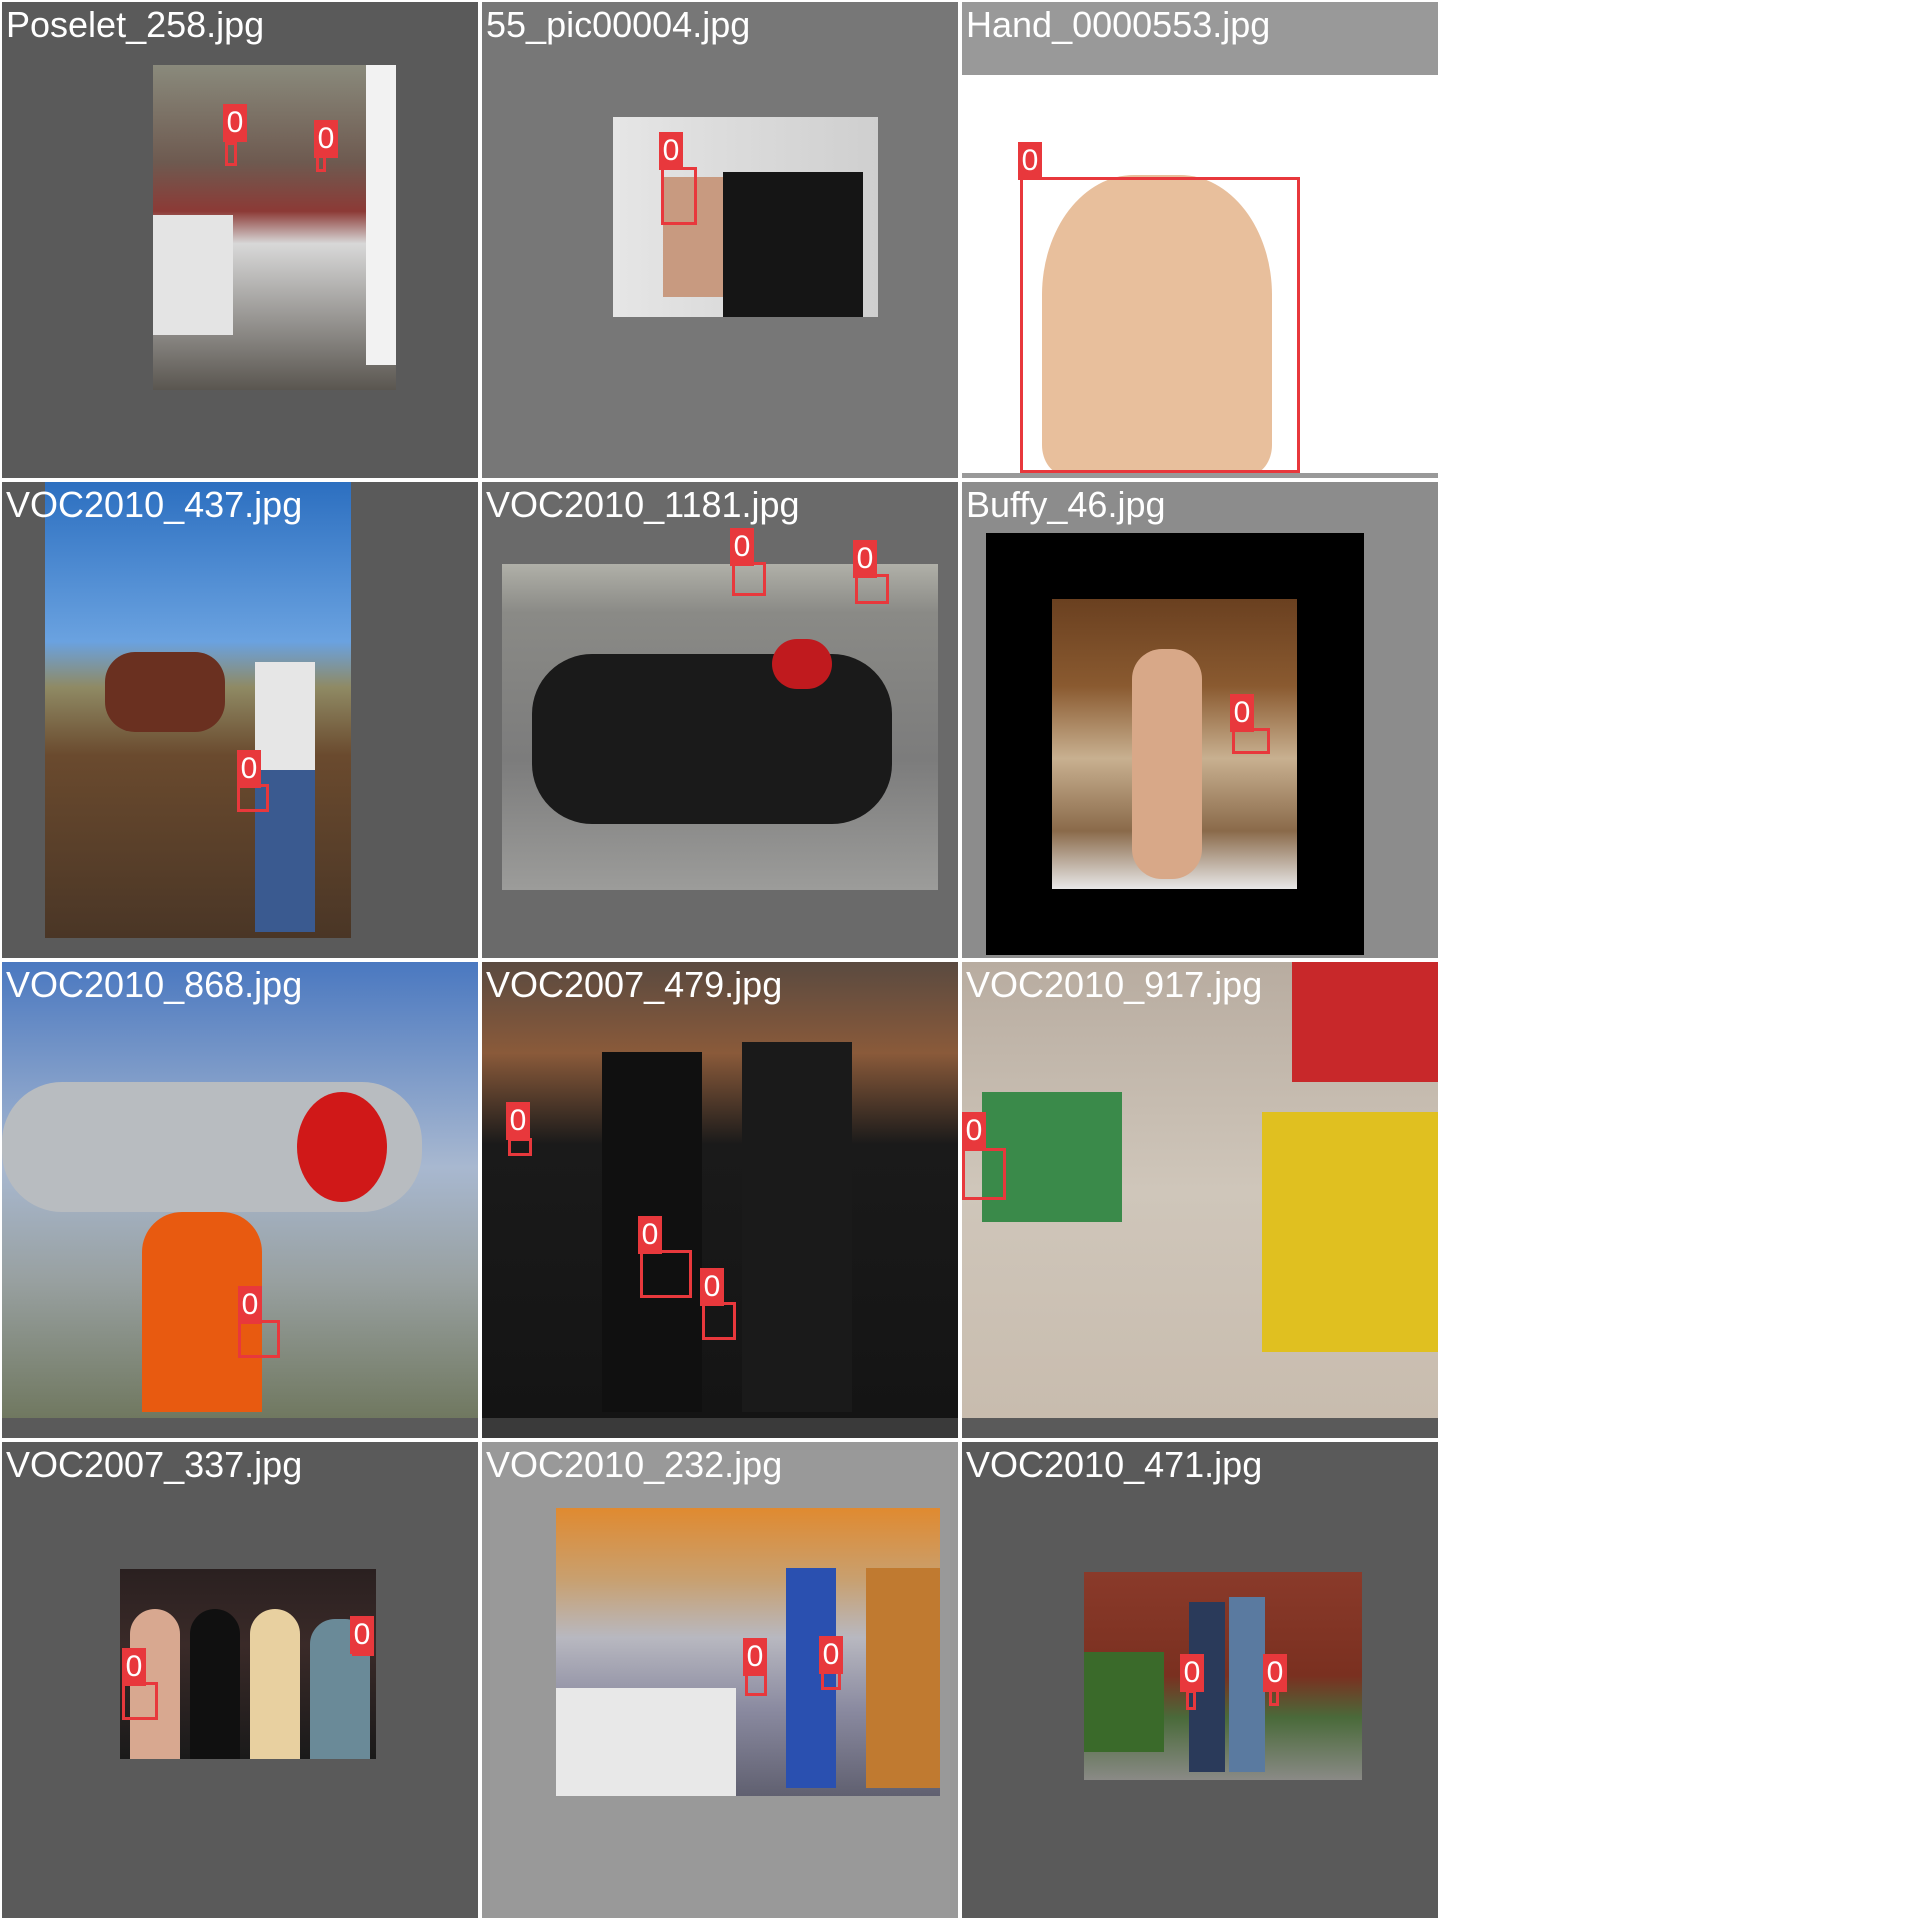  Describe the element at coordinates (1114, 1464) in the screenshot. I see `filename-label: VOC2010_471.jpg` at that location.